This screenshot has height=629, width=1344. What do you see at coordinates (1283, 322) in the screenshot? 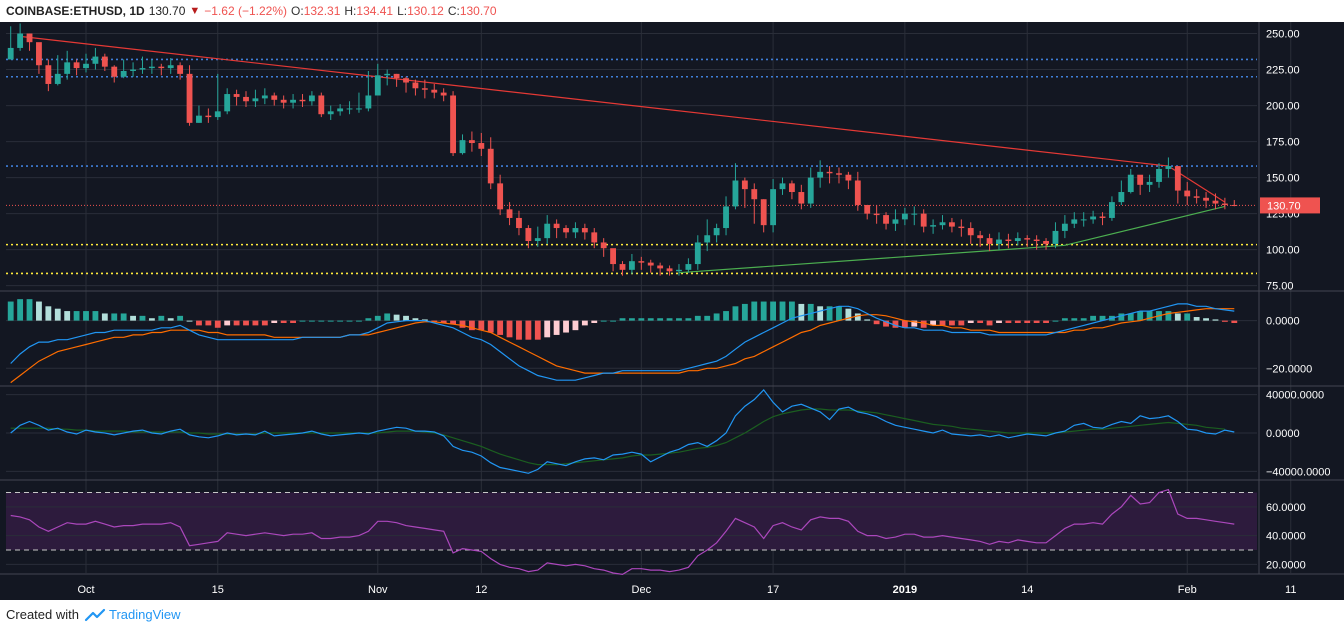
I see `macd-axis-tick-label: 0.0000` at bounding box center [1283, 322].